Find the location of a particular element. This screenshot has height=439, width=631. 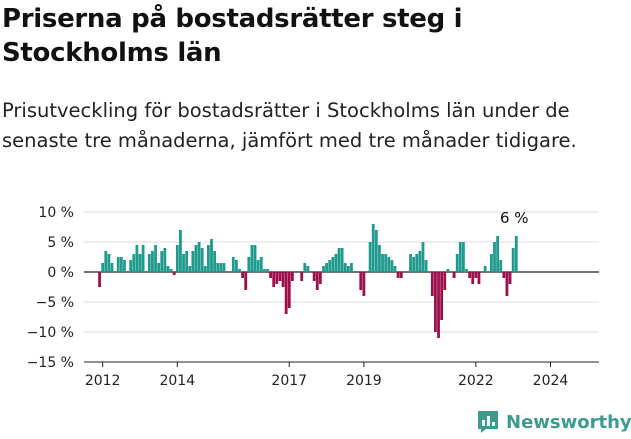

x-tick-label: 2012 is located at coordinates (103, 381).